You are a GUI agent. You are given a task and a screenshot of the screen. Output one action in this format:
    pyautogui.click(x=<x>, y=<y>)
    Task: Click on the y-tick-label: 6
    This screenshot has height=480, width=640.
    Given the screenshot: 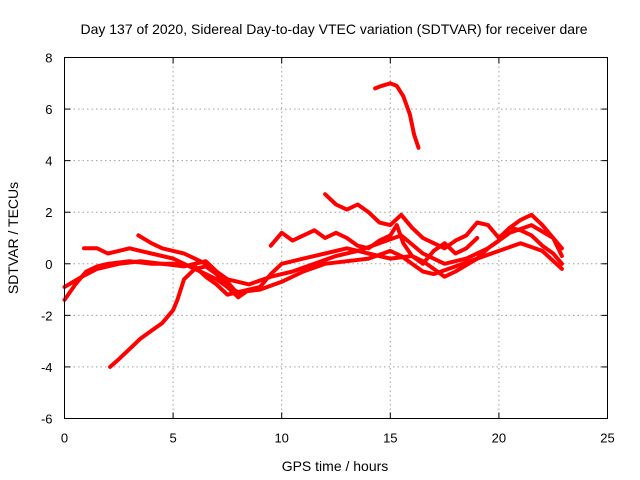 What is the action you would take?
    pyautogui.click(x=48, y=109)
    